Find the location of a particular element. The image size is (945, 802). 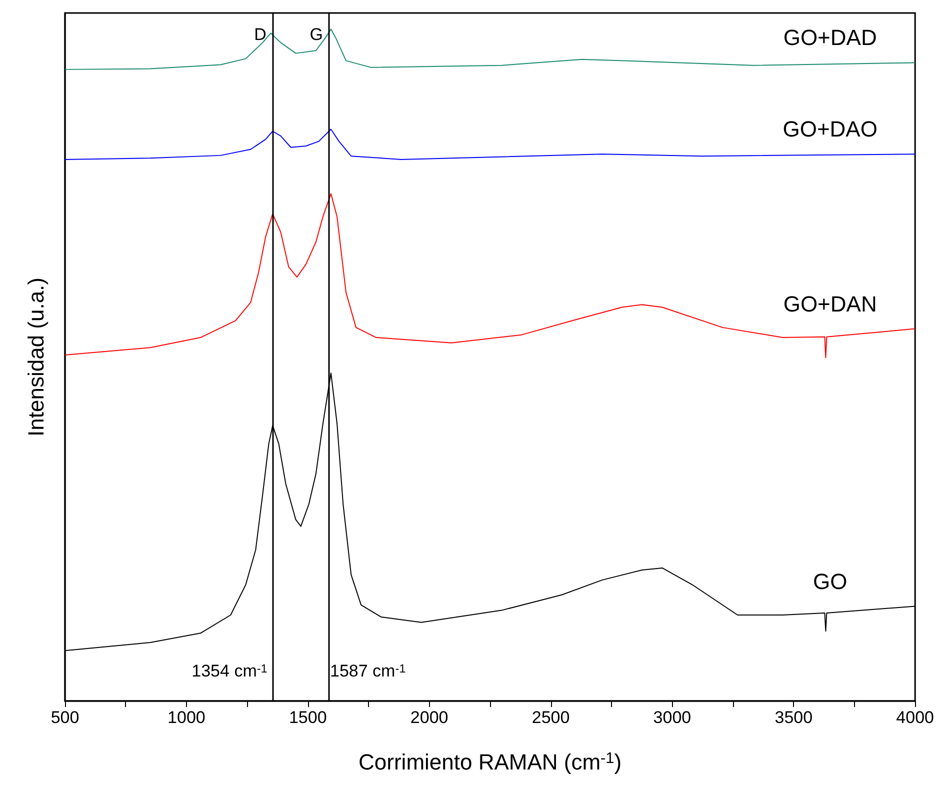

x-tick-label: 2500 is located at coordinates (551, 717).